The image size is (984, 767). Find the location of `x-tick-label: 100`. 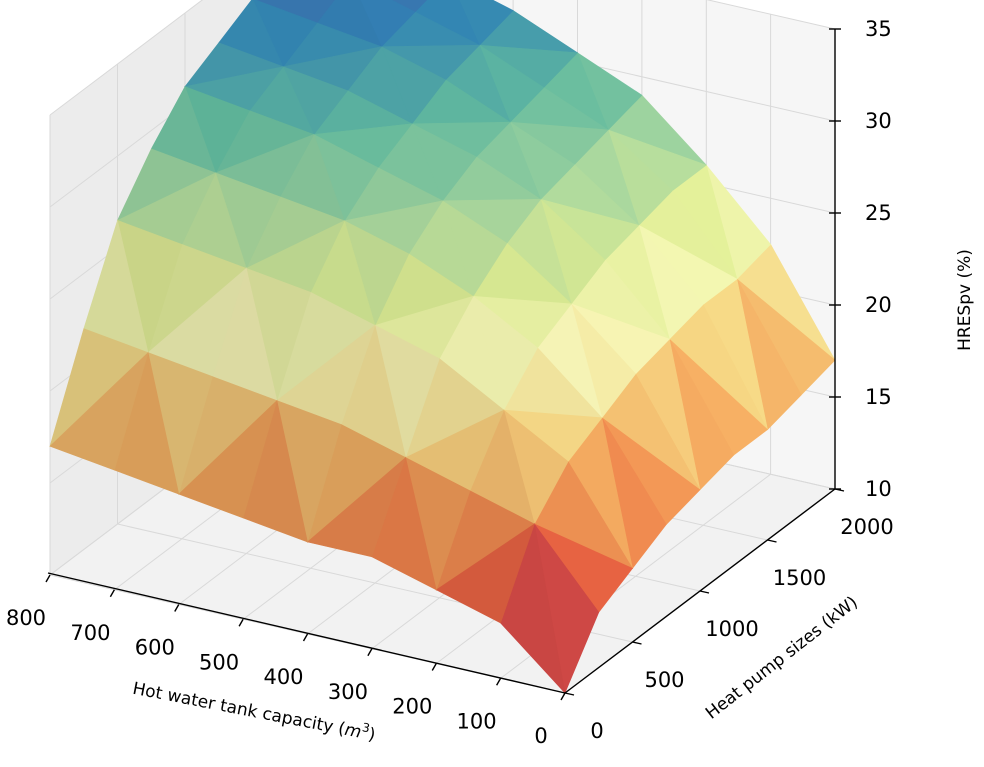

x-tick-label: 100 is located at coordinates (477, 721).